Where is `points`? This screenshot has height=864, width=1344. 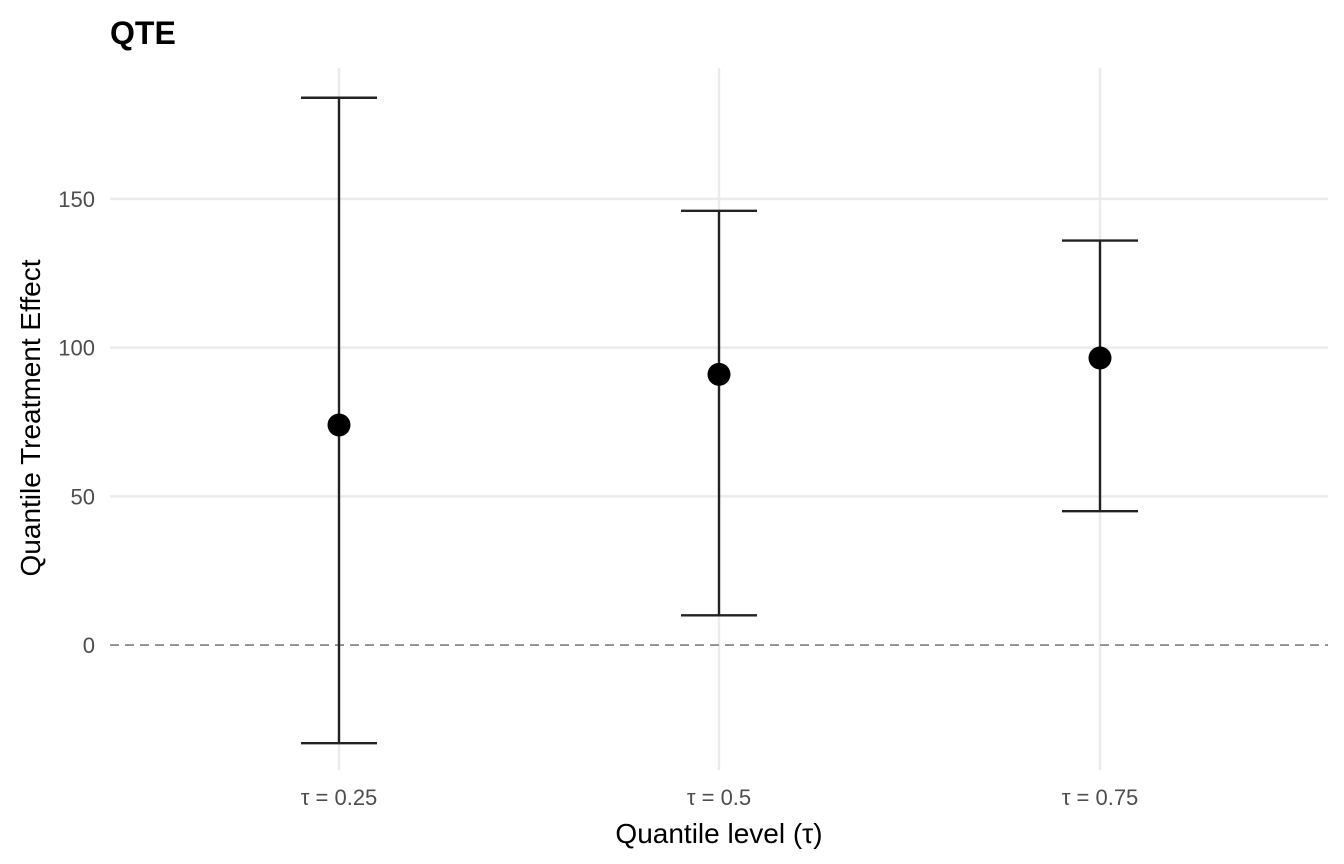 points is located at coordinates (719, 391).